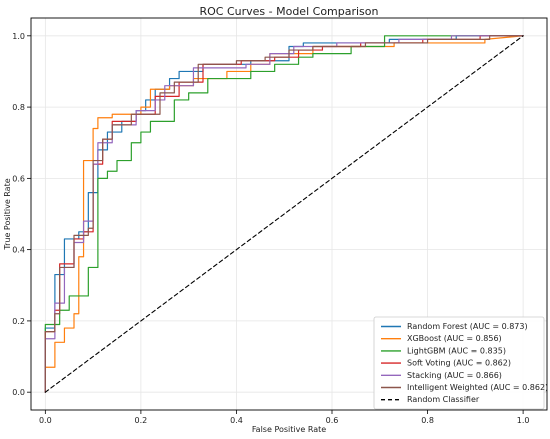 The image size is (550, 439). I want to click on legend-box, so click(459, 363).